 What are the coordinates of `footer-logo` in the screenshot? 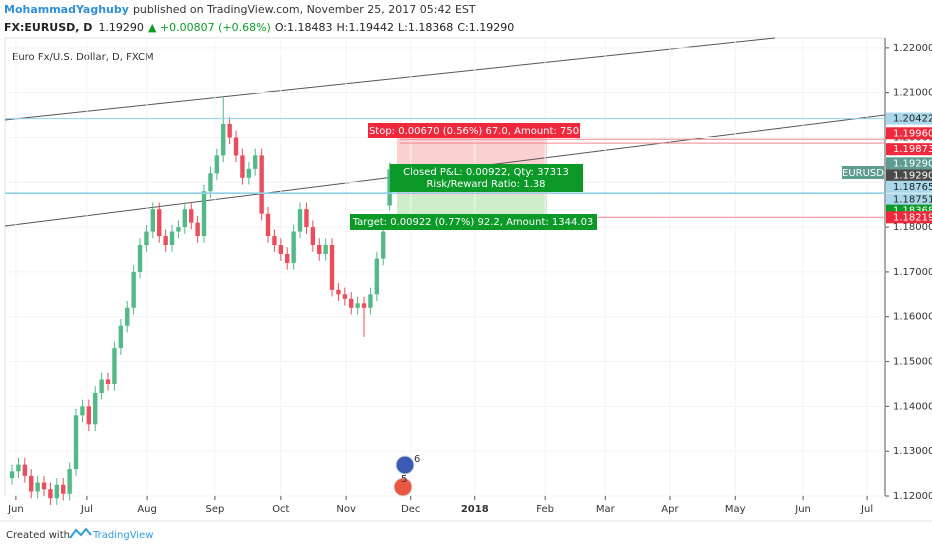 It's located at (80, 533).